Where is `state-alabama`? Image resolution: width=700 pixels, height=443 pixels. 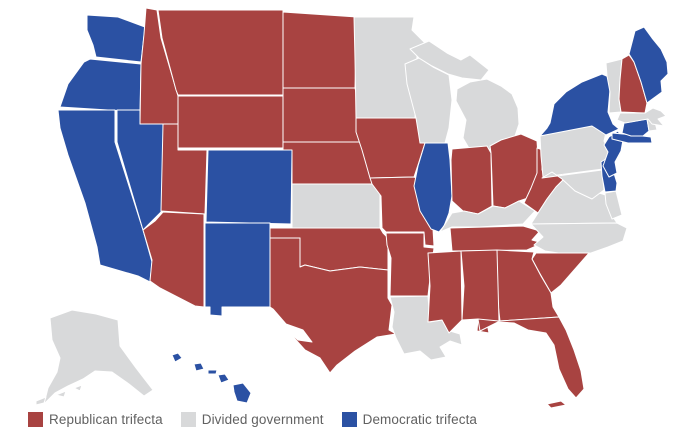 state-alabama is located at coordinates (480, 291).